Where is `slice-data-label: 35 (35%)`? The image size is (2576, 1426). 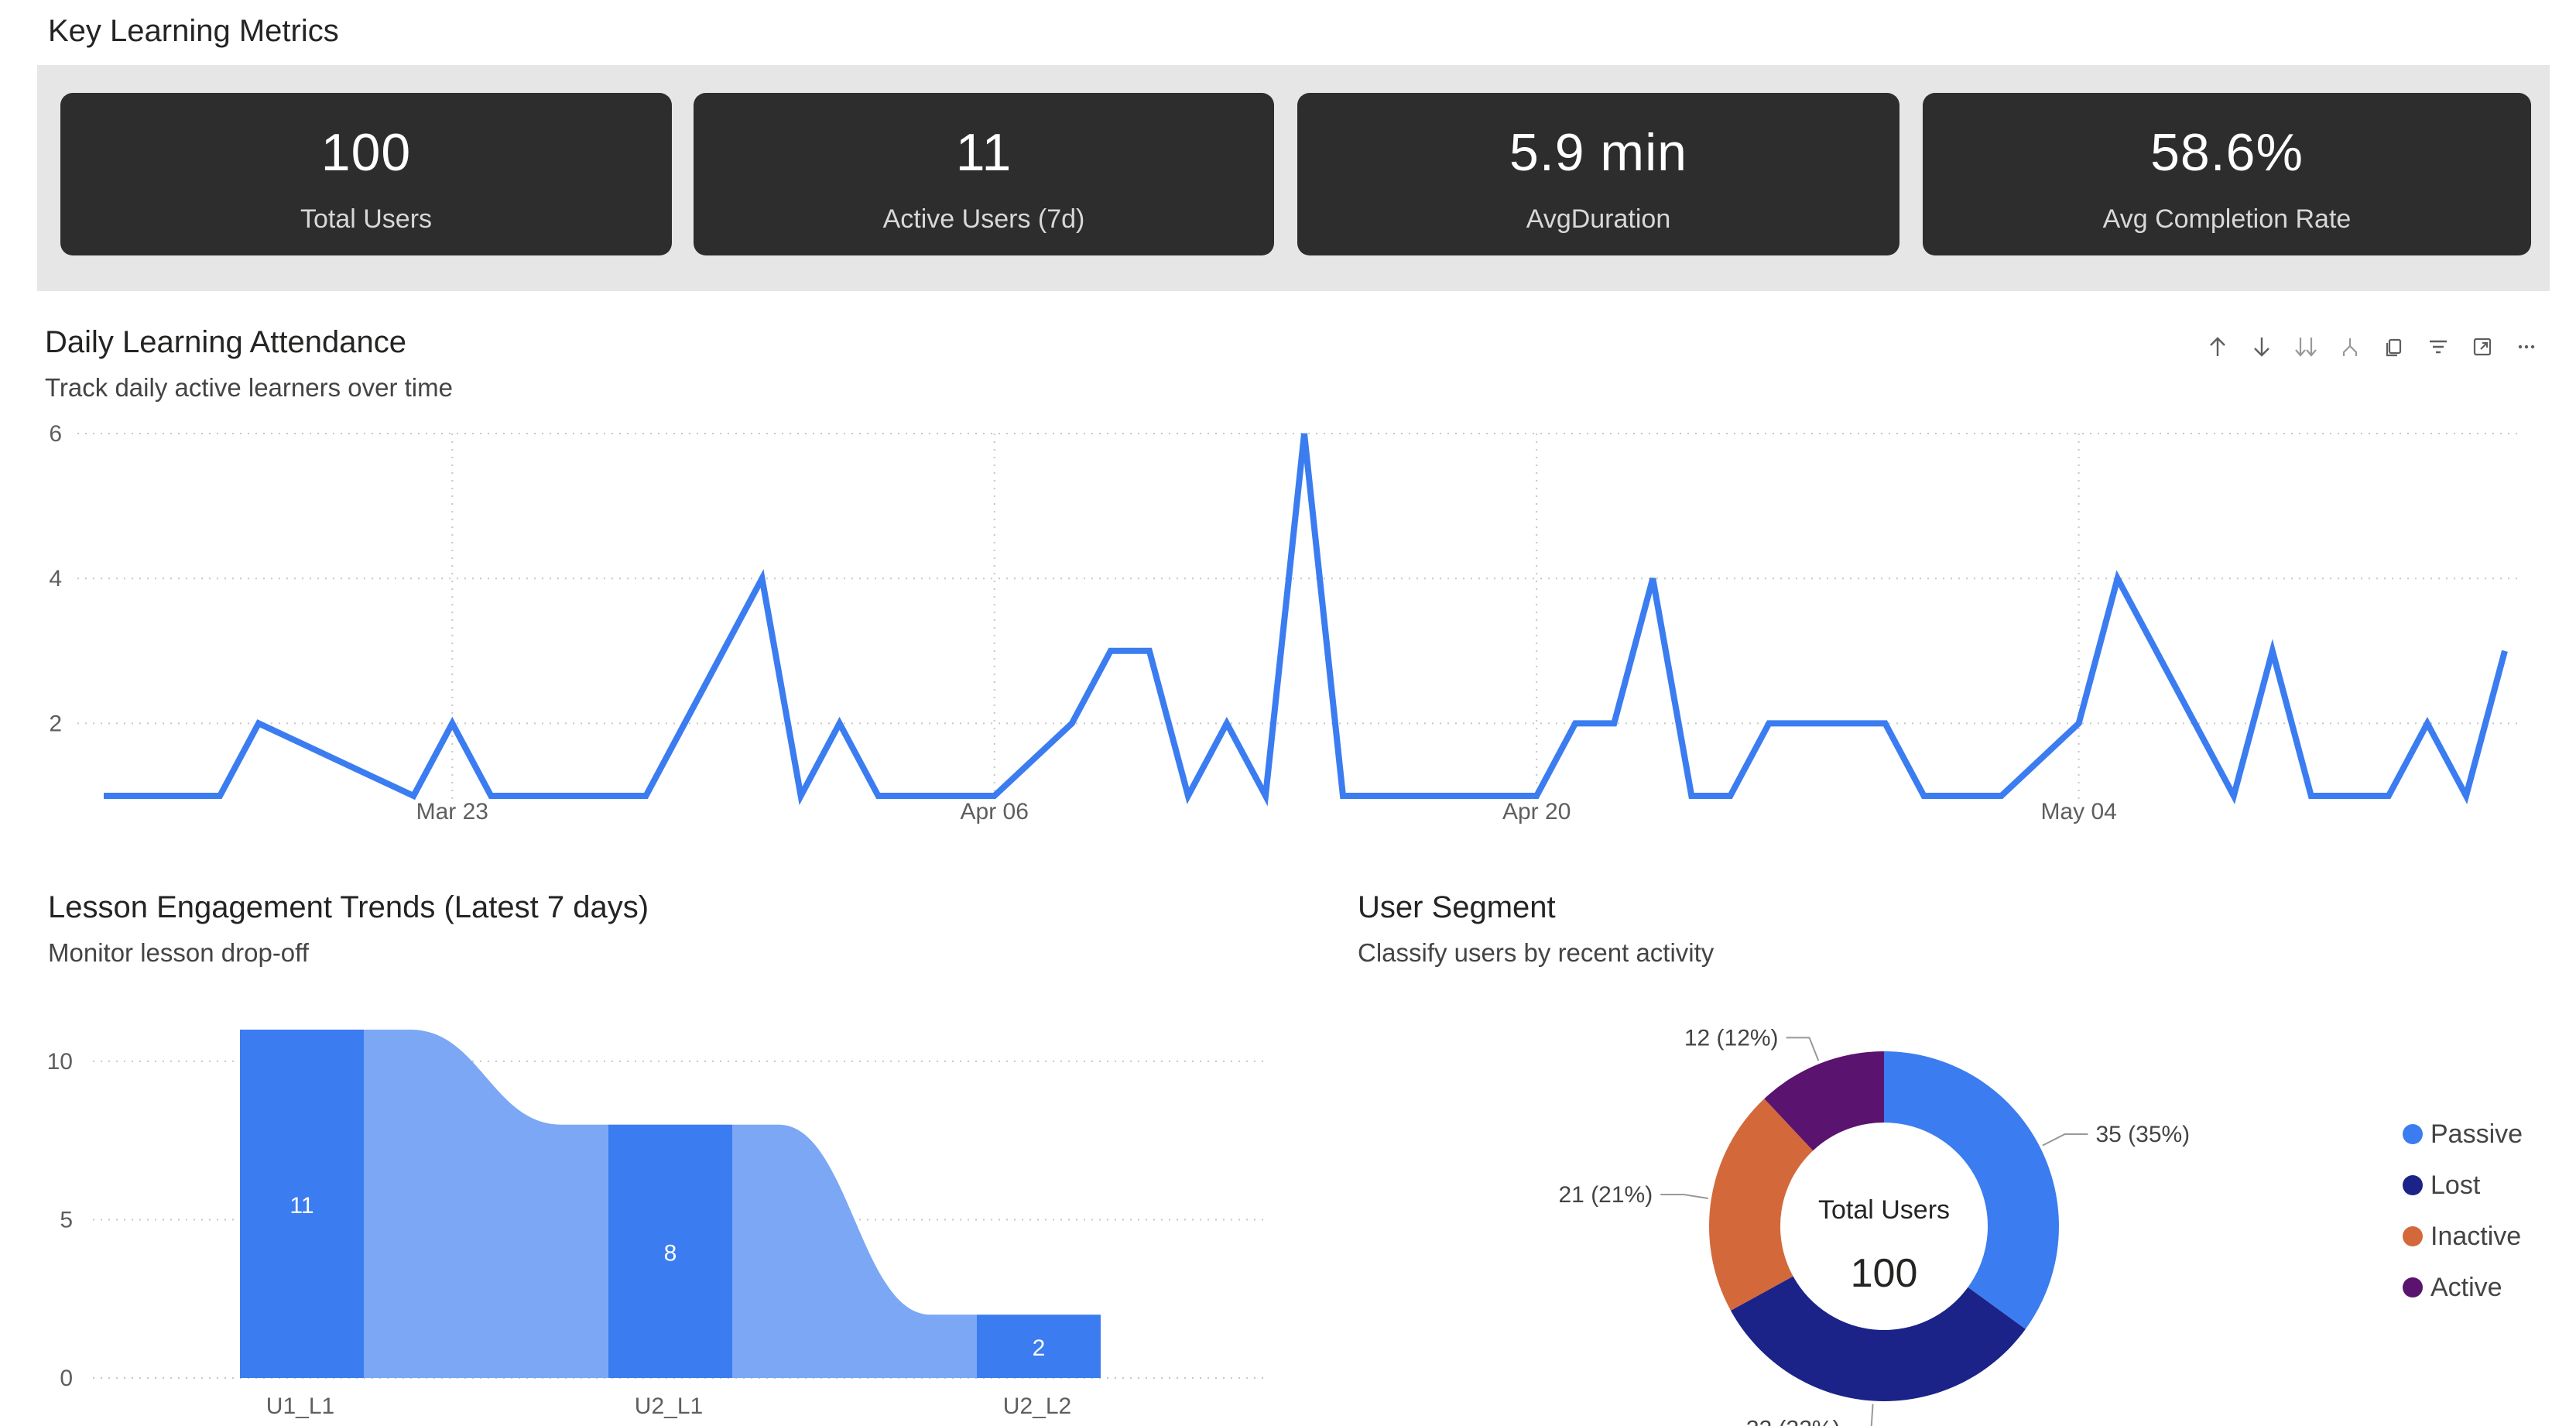 slice-data-label: 35 (35%) is located at coordinates (2142, 1134).